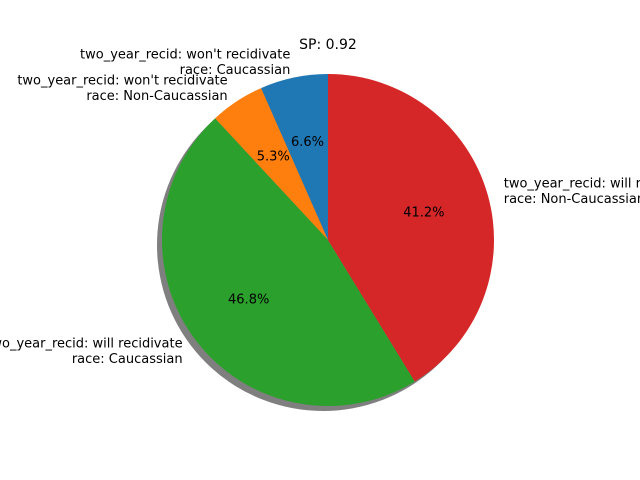  I want to click on chart-title: SP: 0.92, so click(328, 45).